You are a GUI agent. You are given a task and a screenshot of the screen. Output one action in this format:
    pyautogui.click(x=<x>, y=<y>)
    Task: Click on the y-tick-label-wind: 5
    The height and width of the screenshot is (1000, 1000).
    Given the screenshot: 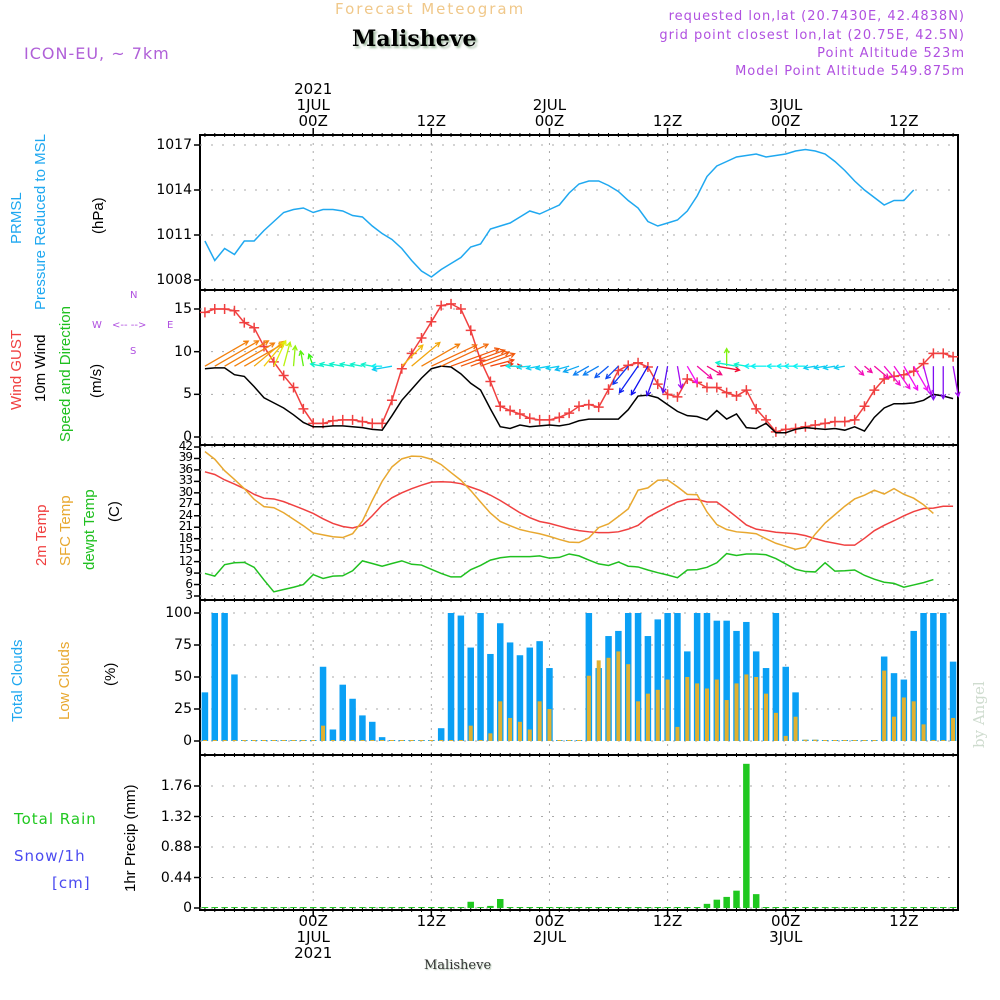 What is the action you would take?
    pyautogui.click(x=187, y=394)
    